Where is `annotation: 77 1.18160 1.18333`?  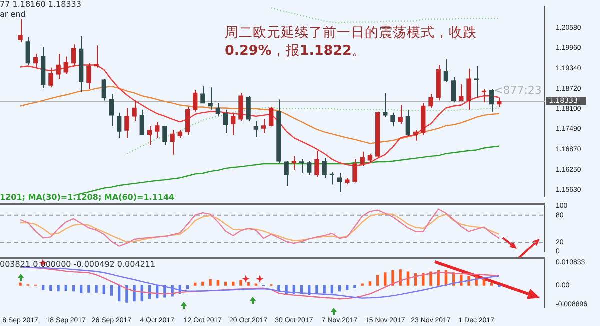
annotation: 77 1.18160 1.18333 is located at coordinates (41, 4).